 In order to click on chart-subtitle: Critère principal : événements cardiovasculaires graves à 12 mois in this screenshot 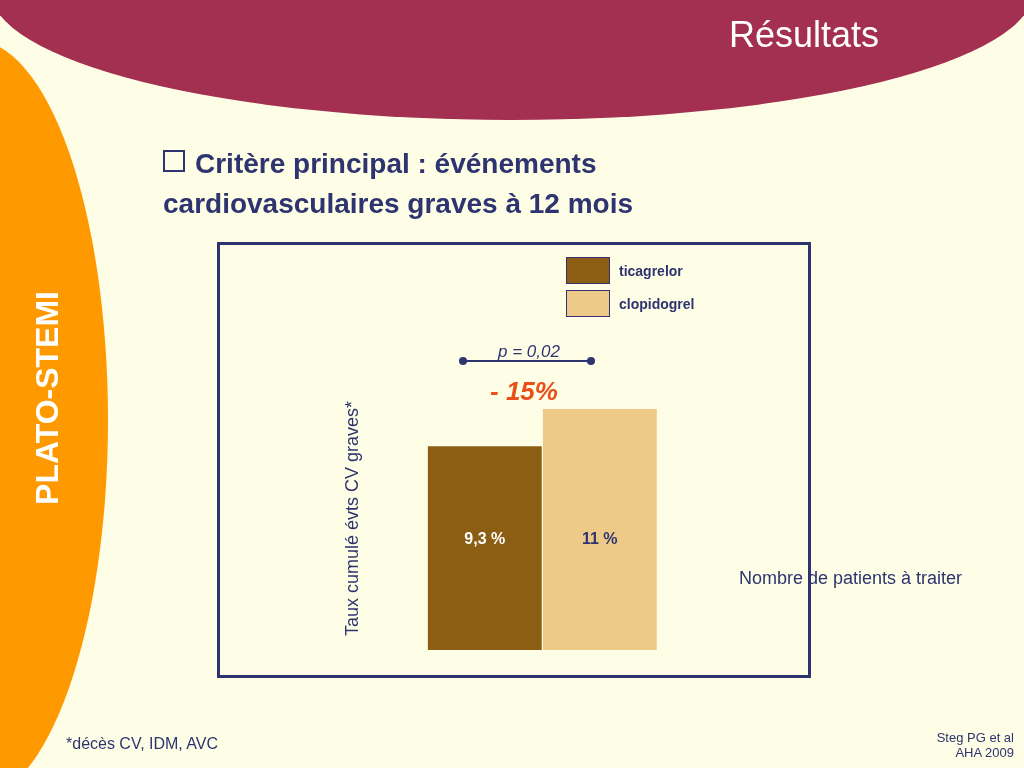, I will do `click(398, 183)`.